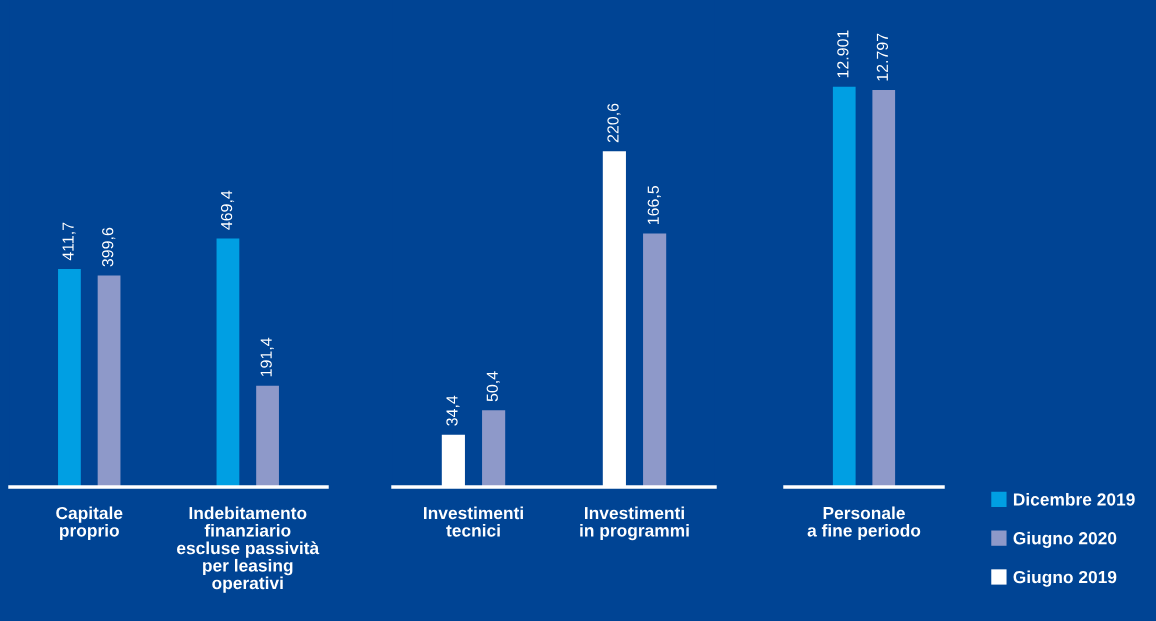 This screenshot has height=621, width=1156. Describe the element at coordinates (109, 247) in the screenshot. I see `data-label: 399,6` at that location.